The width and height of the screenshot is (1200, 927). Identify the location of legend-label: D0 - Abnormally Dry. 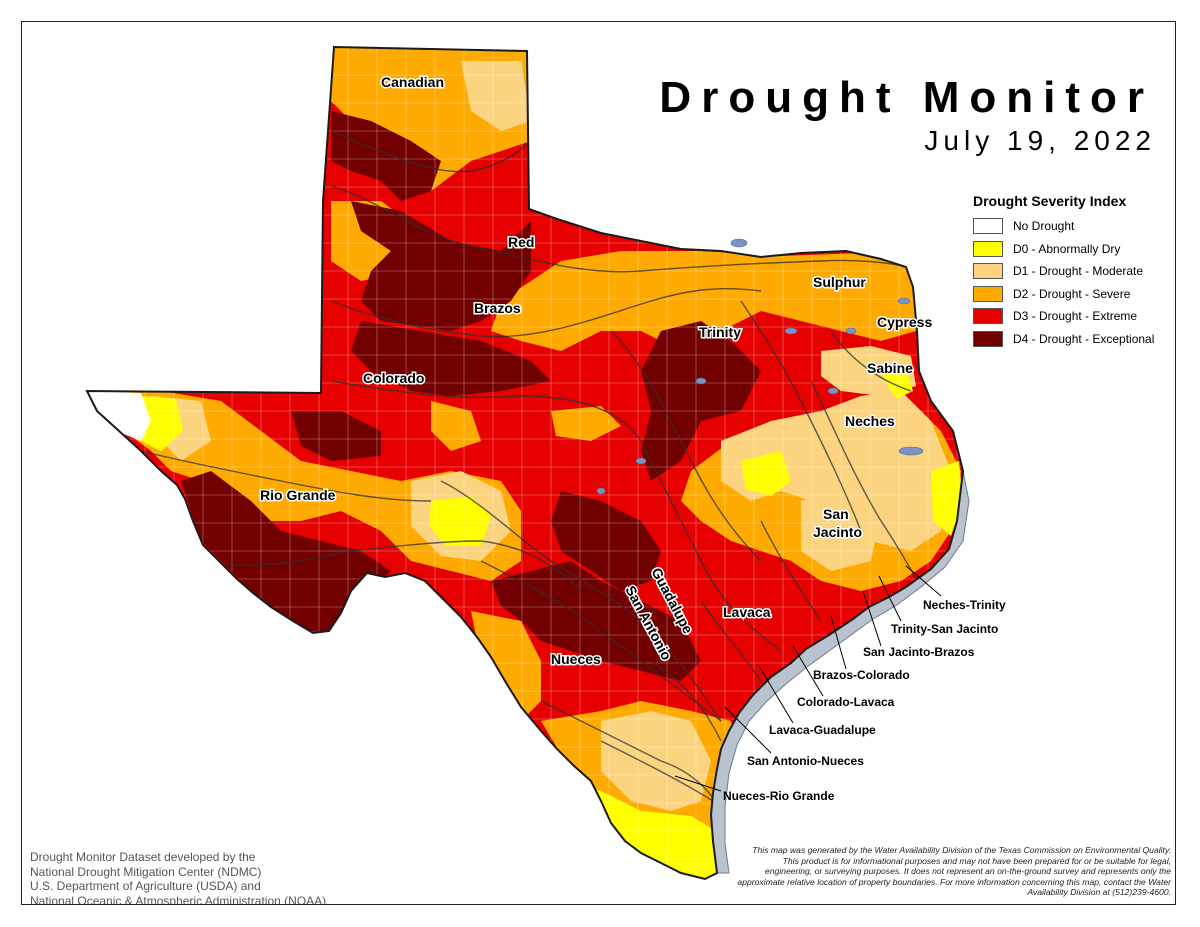
(1067, 248).